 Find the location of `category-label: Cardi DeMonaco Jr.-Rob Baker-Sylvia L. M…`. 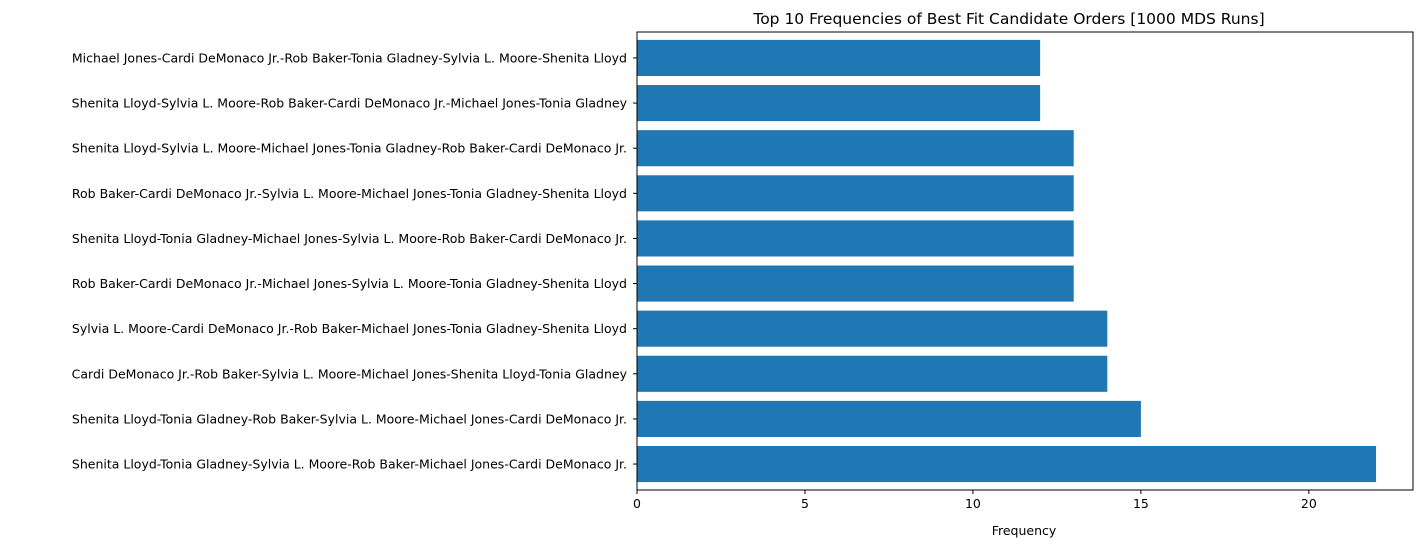

category-label: Cardi DeMonaco Jr.-Rob Baker-Sylvia L. M… is located at coordinates (350, 373).